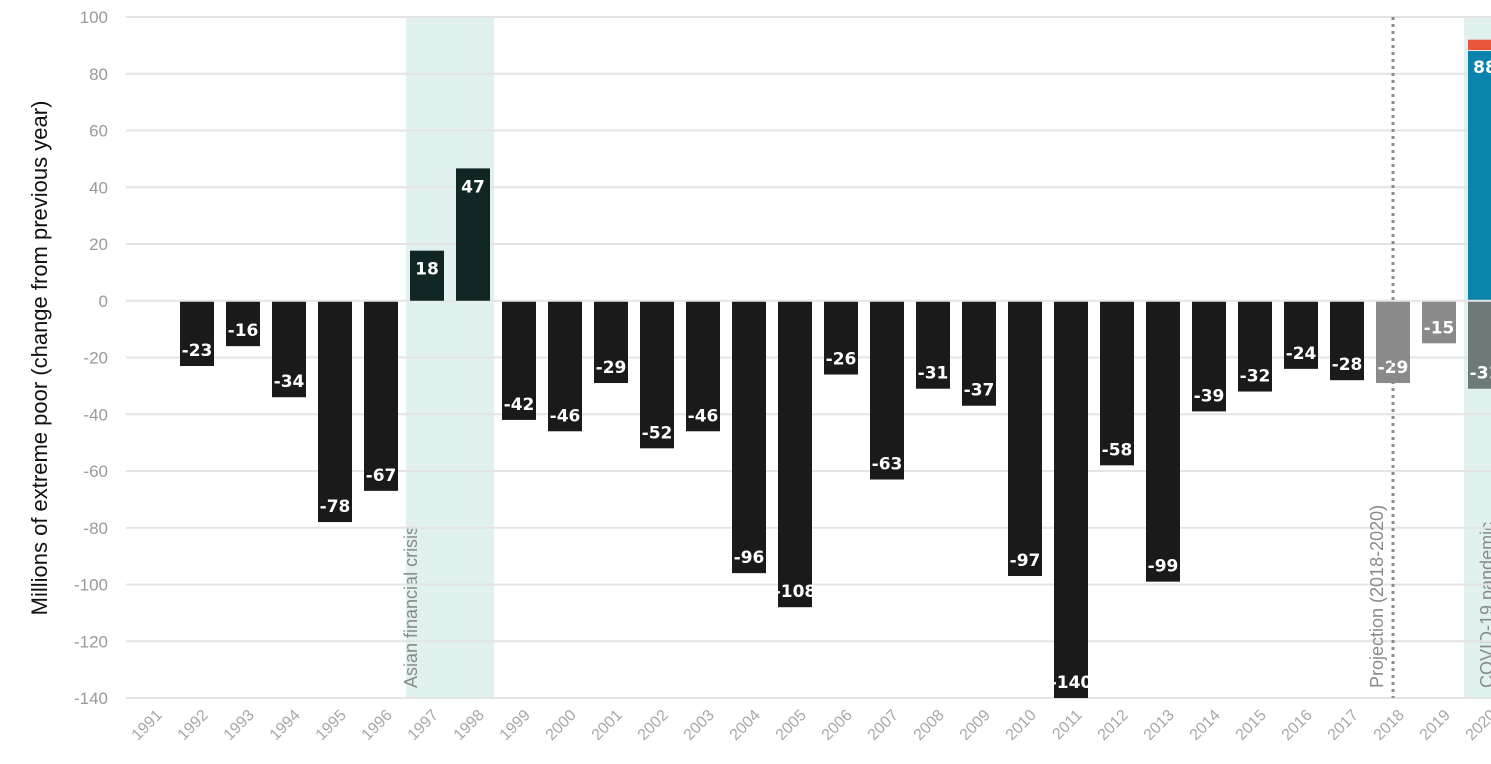  Describe the element at coordinates (1251, 725) in the screenshot. I see `x-tick-label: 2015` at that location.